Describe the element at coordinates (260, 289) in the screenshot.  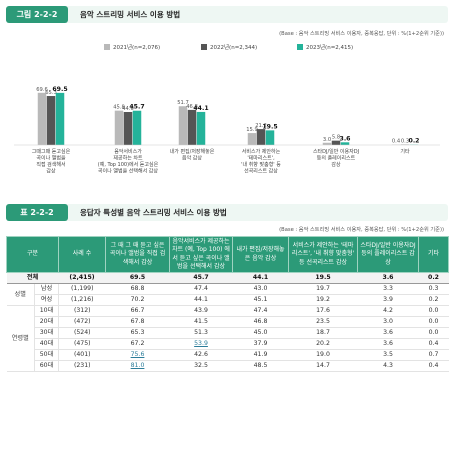
I see `table-cell: 43.0` at that location.